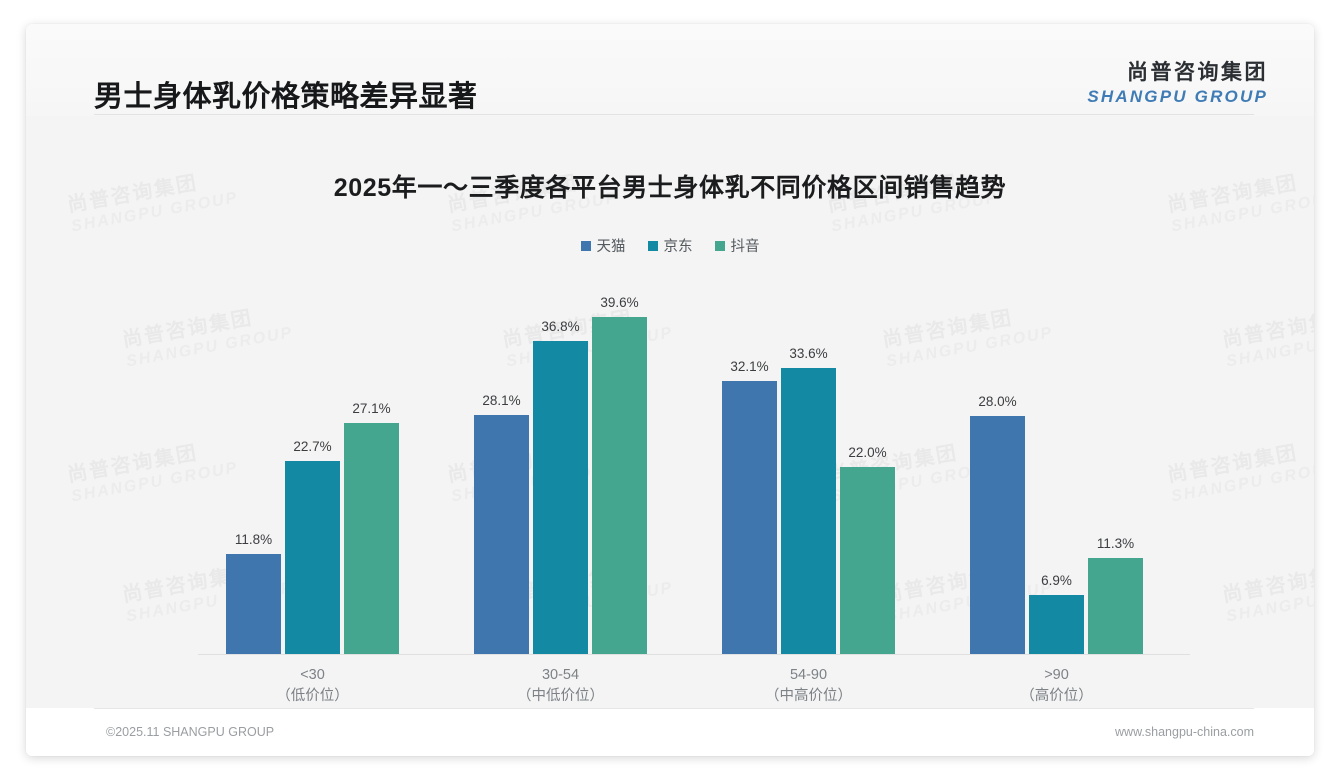 The width and height of the screenshot is (1340, 780). I want to click on bar-value-label: 11.8%, so click(253, 539).